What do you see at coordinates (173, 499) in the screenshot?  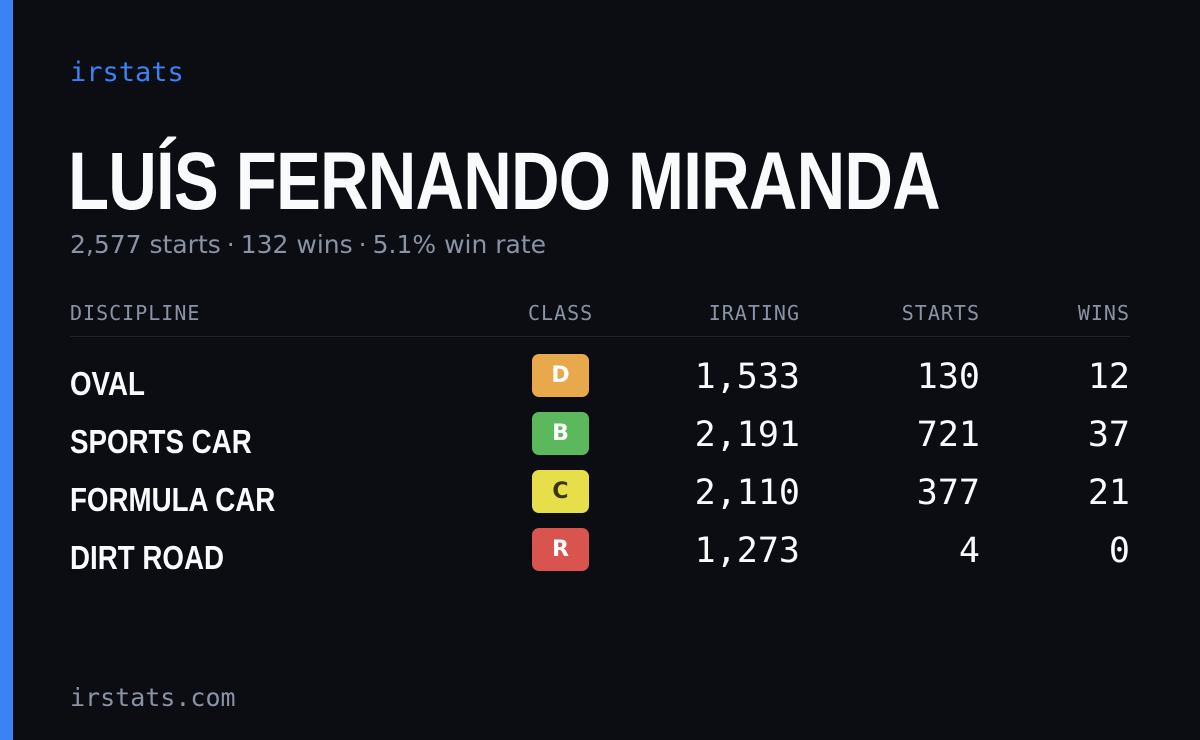 I see `discipline-name: FORMULA CAR` at bounding box center [173, 499].